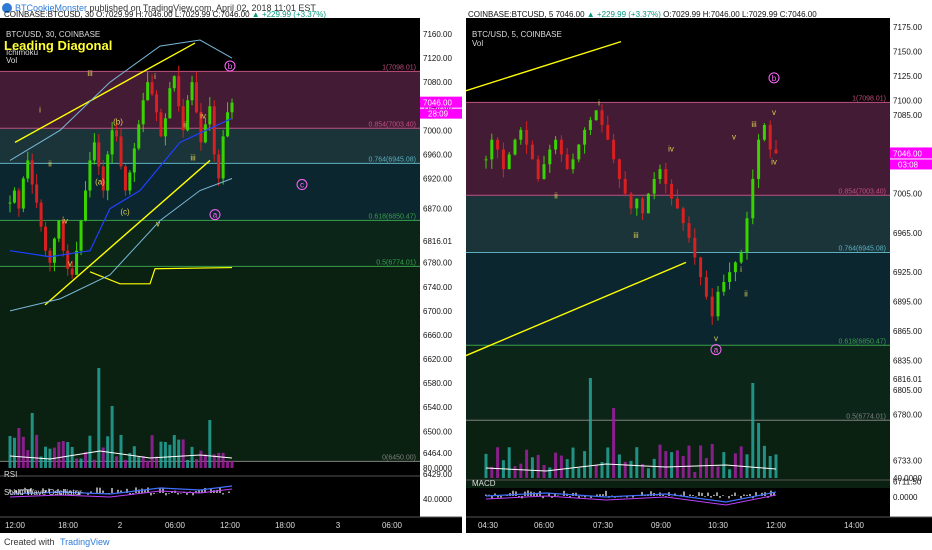 The image size is (932, 550). Describe the element at coordinates (478, 43) in the screenshot. I see `right-legend-line-1: Vol` at that location.